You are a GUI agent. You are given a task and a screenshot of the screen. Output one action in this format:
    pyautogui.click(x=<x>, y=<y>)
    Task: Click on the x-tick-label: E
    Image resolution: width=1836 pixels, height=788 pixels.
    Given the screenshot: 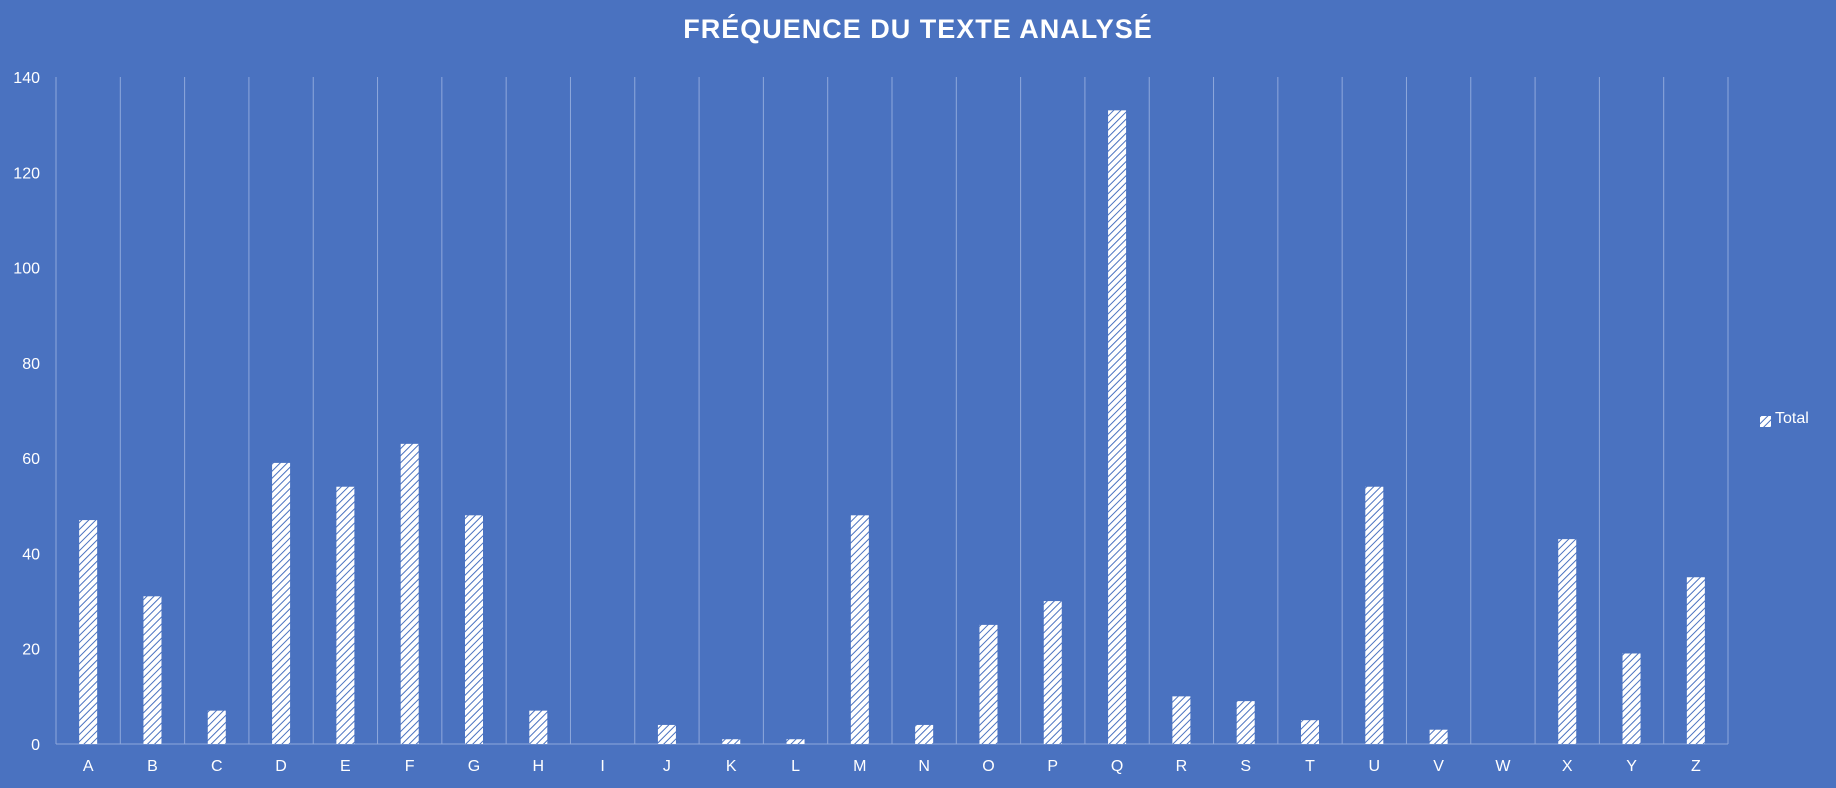 What is the action you would take?
    pyautogui.click(x=345, y=766)
    